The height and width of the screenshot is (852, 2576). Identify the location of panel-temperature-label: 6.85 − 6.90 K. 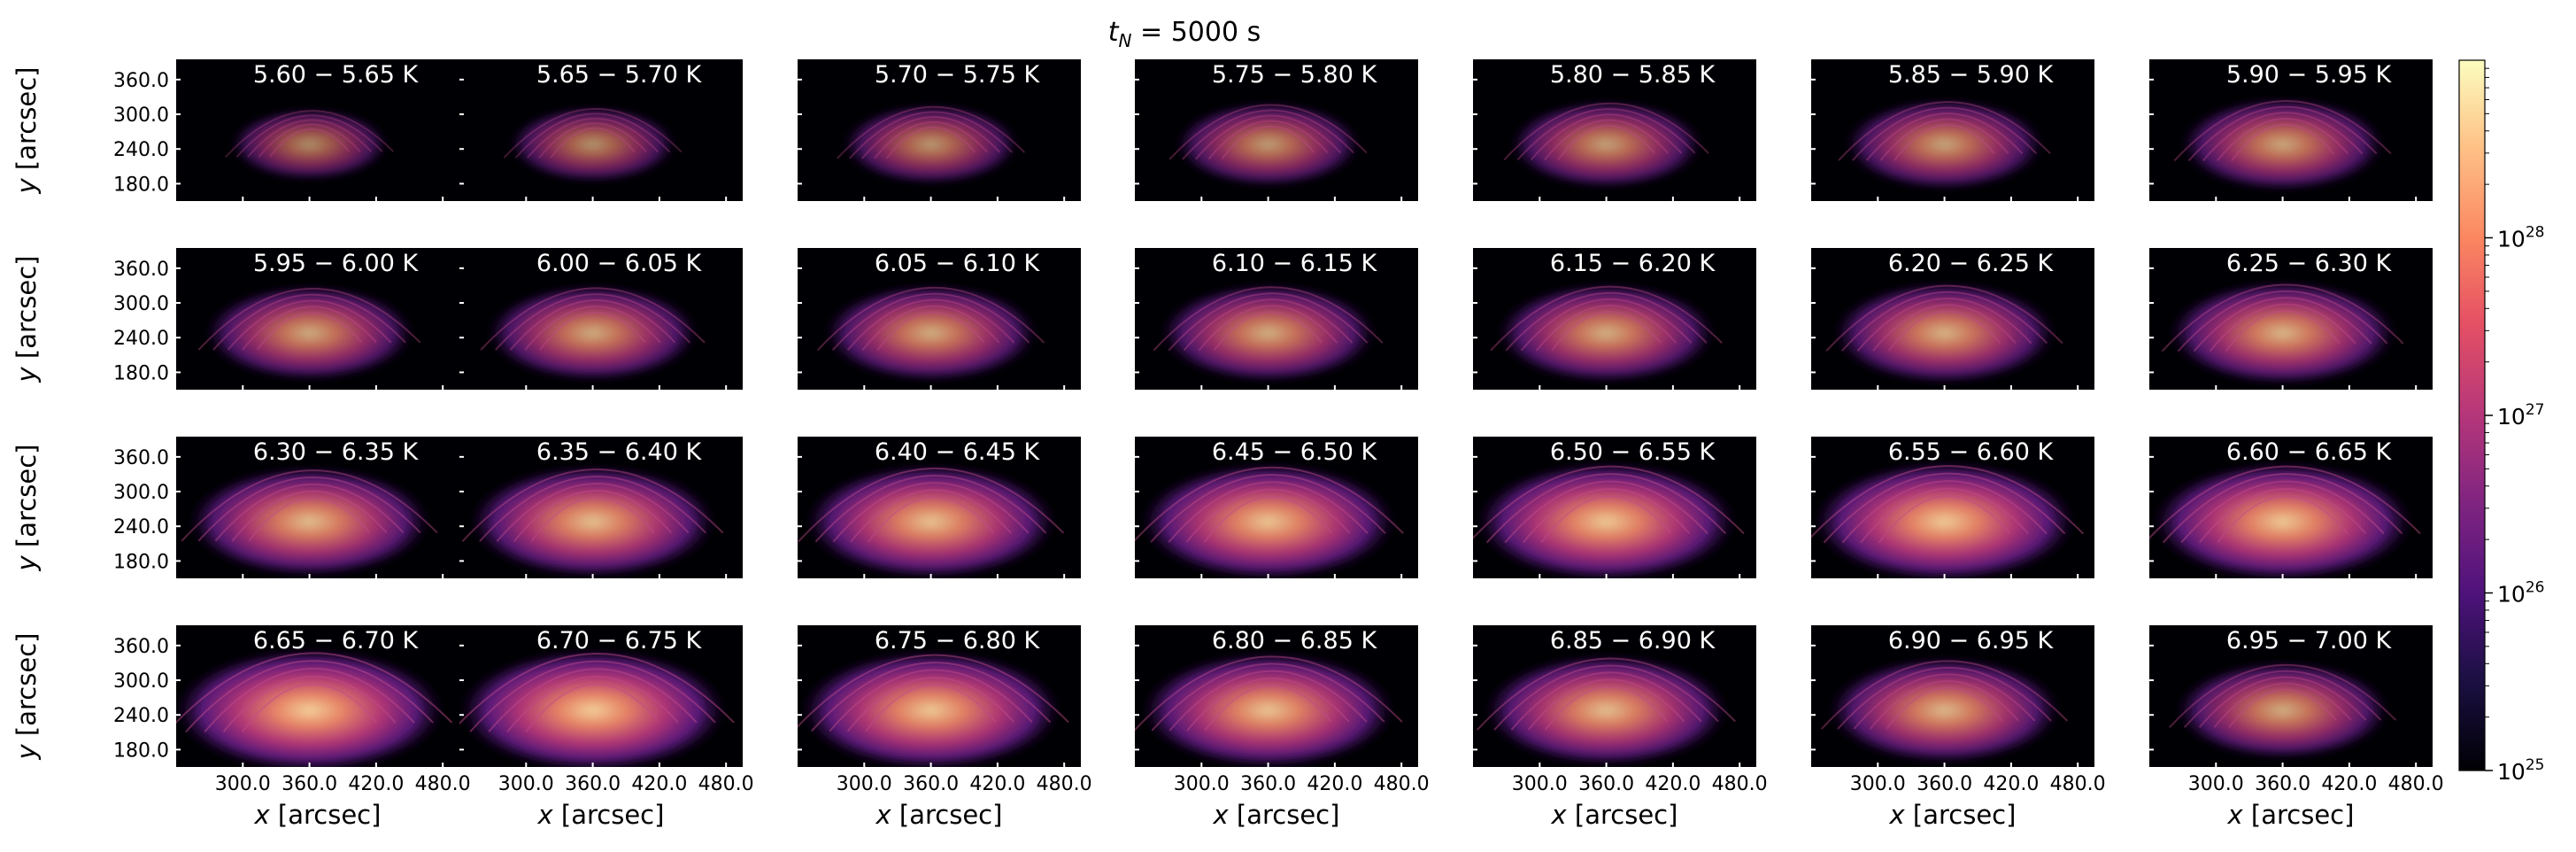
(1633, 640).